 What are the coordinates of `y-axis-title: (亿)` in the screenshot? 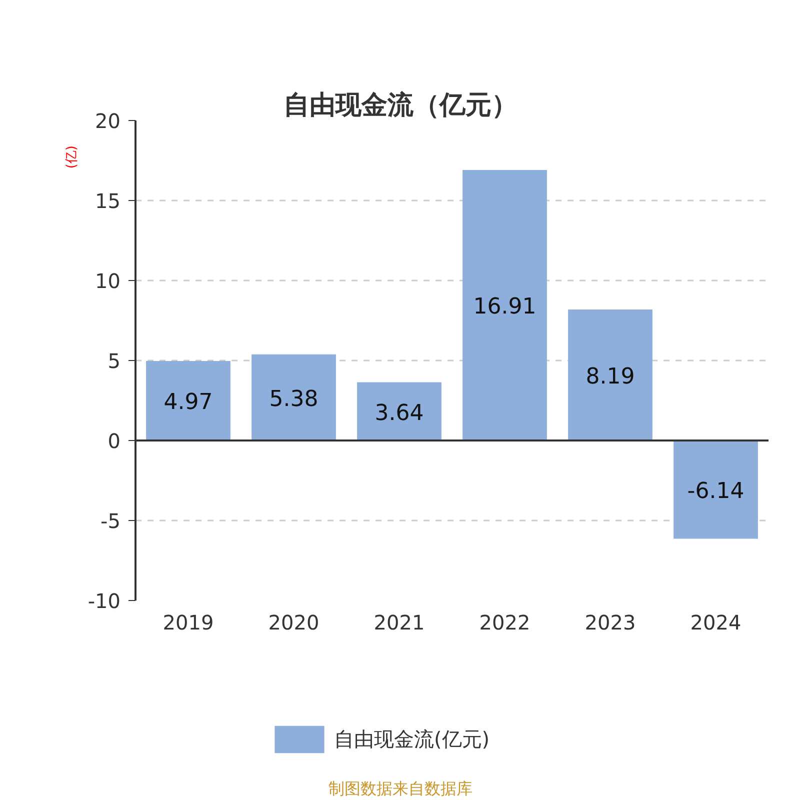 It's located at (72, 157).